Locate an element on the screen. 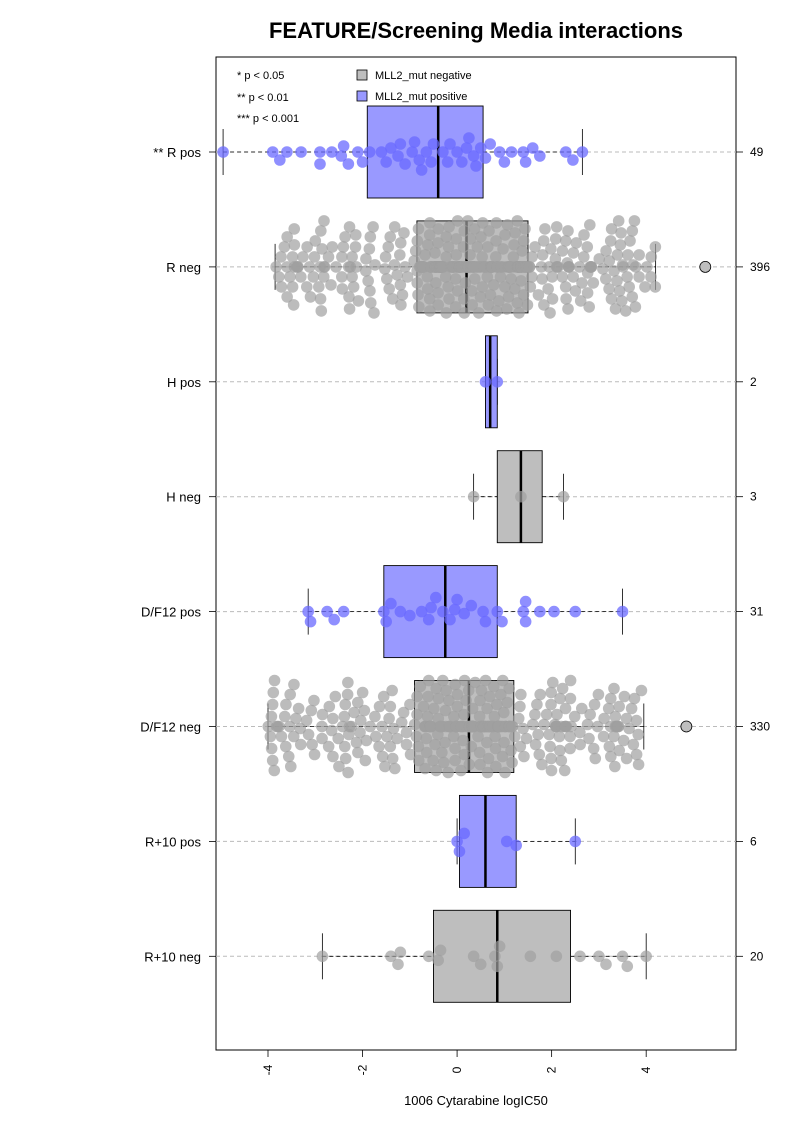 This screenshot has height=1122, width=793. legend-positive-label: MLL2_mut positive is located at coordinates (421, 97).